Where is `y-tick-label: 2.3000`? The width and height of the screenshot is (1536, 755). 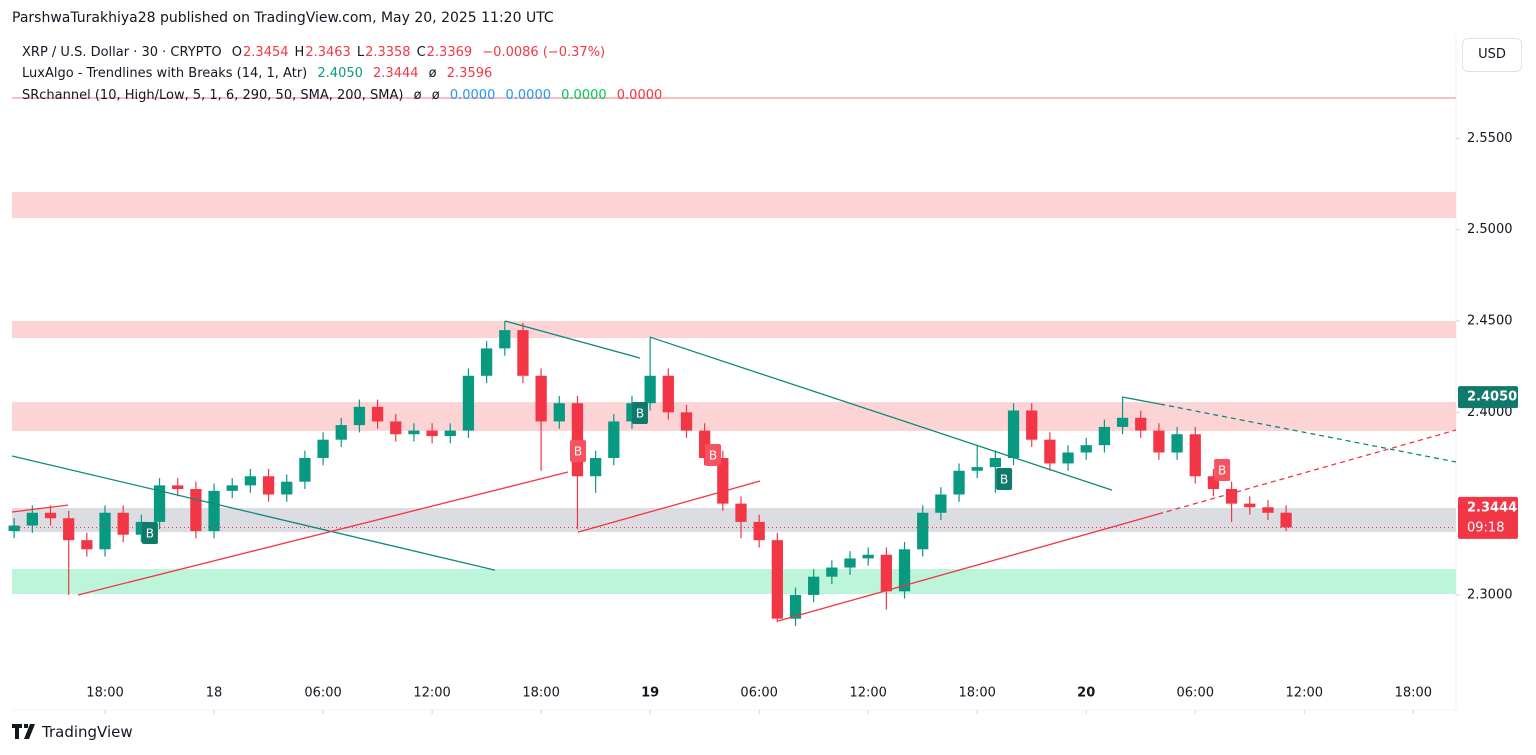
y-tick-label: 2.3000 is located at coordinates (1490, 594).